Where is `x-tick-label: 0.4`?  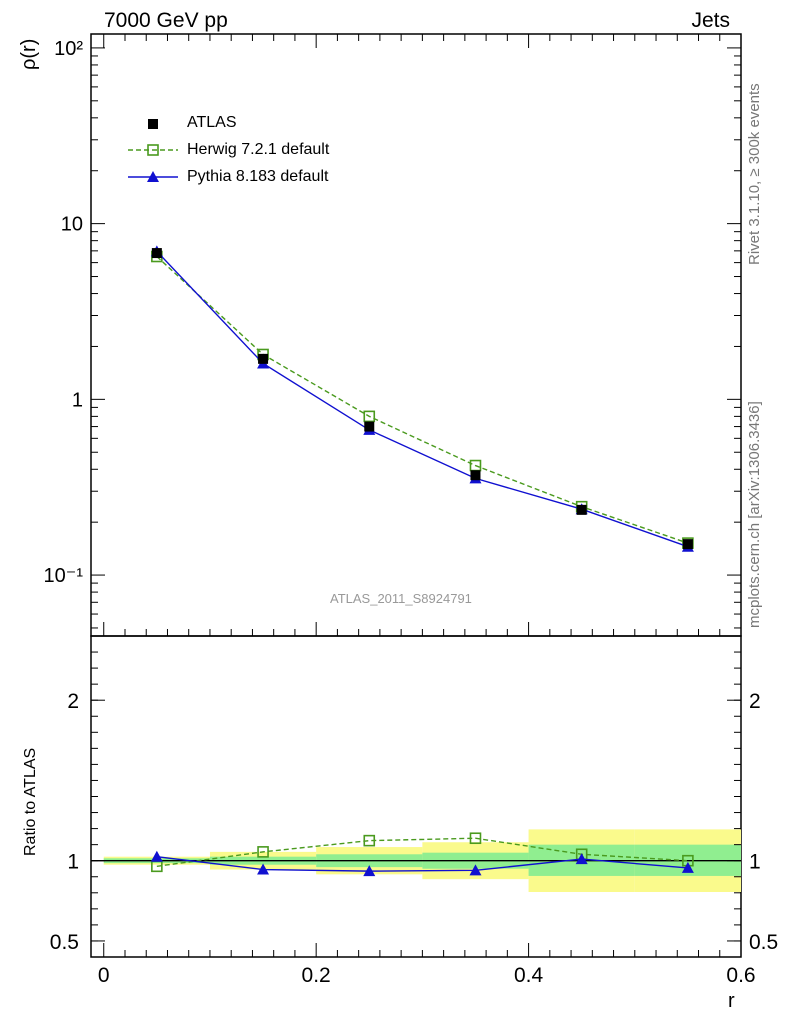 x-tick-label: 0.4 is located at coordinates (529, 975).